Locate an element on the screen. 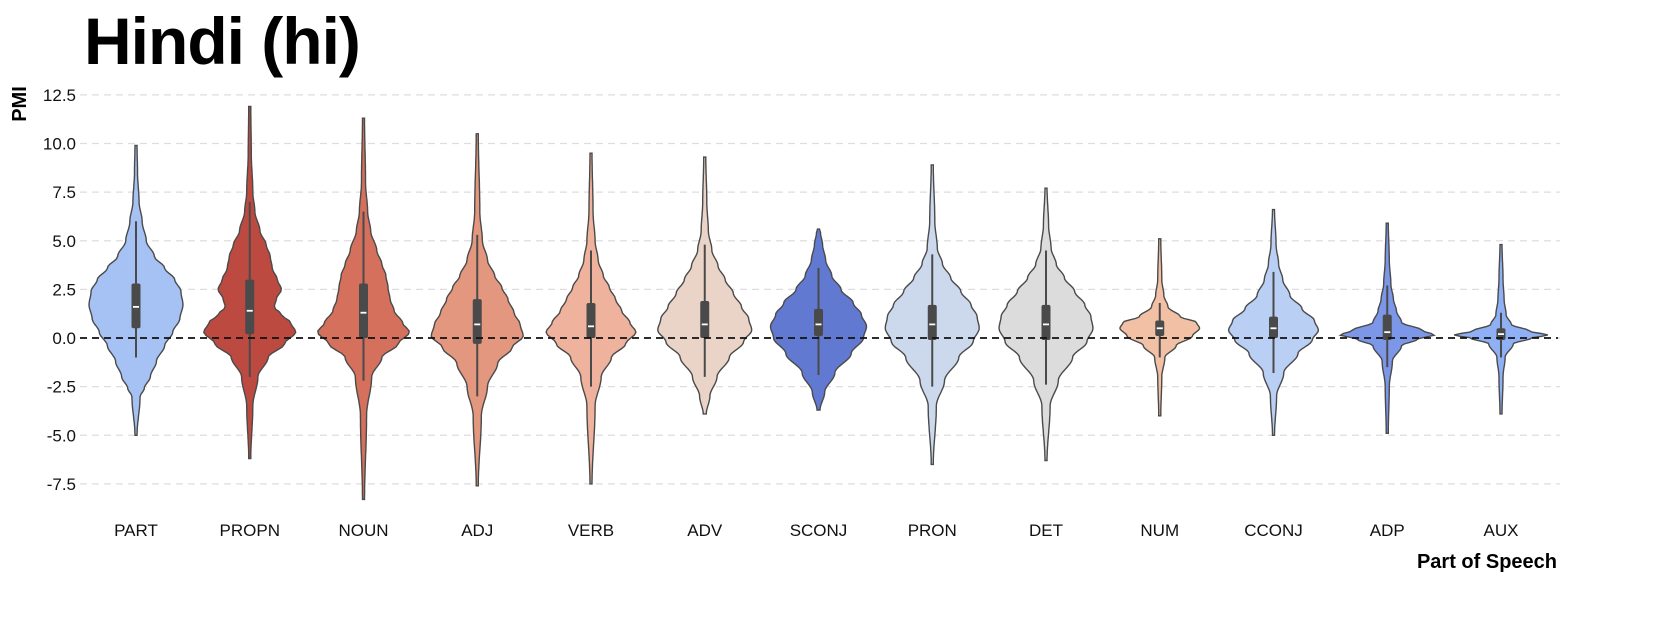 The height and width of the screenshot is (617, 1661). violin-part is located at coordinates (136, 290).